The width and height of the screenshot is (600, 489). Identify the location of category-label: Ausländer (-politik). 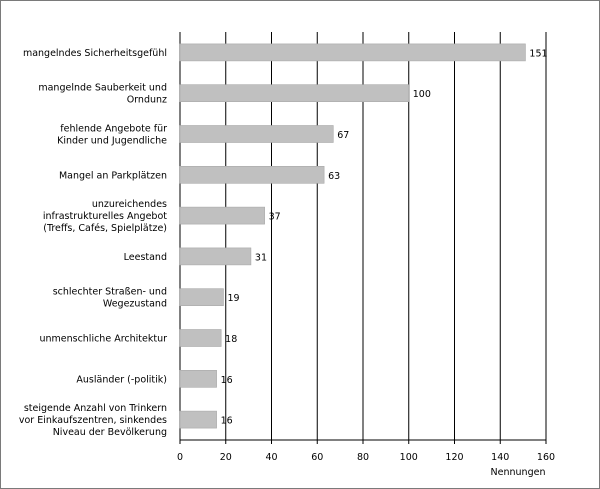
(121, 379).